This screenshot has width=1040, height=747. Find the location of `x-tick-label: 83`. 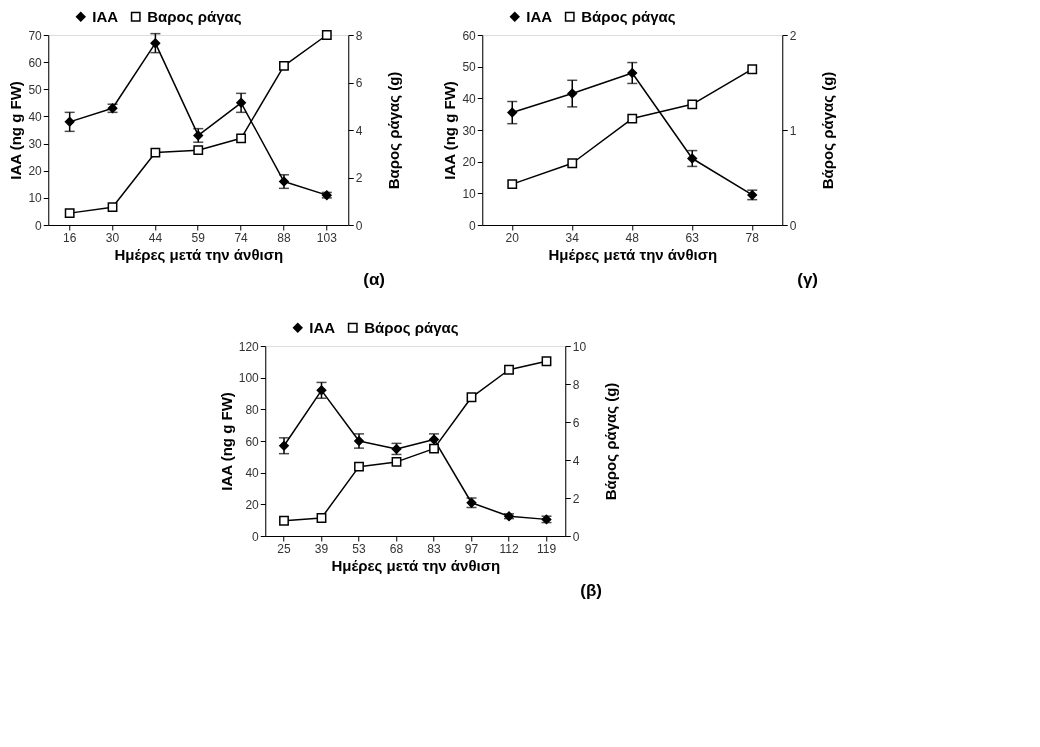

x-tick-label: 83 is located at coordinates (434, 548).